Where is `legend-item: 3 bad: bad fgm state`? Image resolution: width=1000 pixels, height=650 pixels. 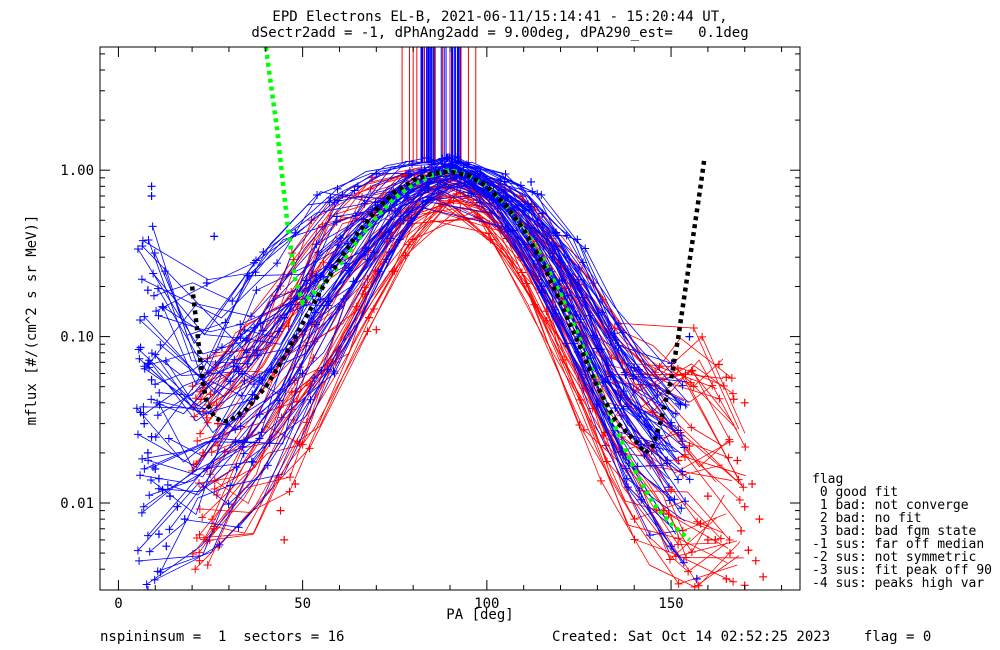
legend-item: 3 bad: bad fgm state is located at coordinates (894, 531).